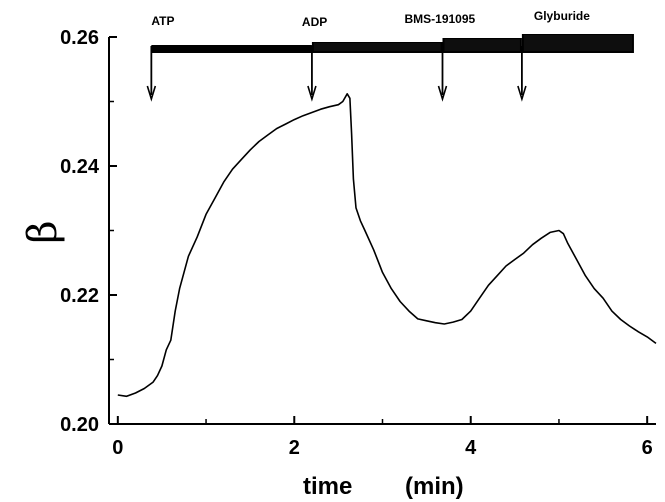 The image size is (665, 502). What do you see at coordinates (79, 425) in the screenshot?
I see `y-tick-label: 0.20` at bounding box center [79, 425].